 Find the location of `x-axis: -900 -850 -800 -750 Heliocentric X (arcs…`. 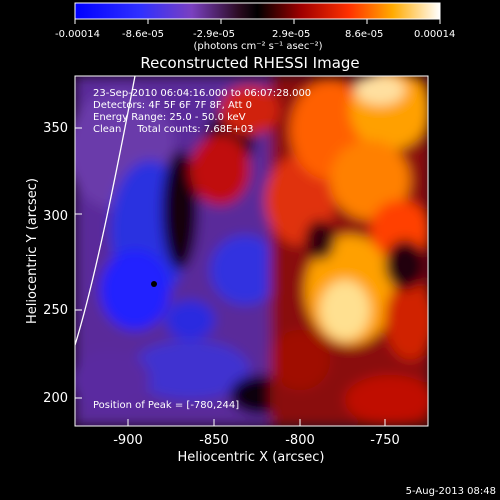

x-axis: -900 -850 -800 -750 Heliocentric X (arcs… is located at coordinates (256, 442).